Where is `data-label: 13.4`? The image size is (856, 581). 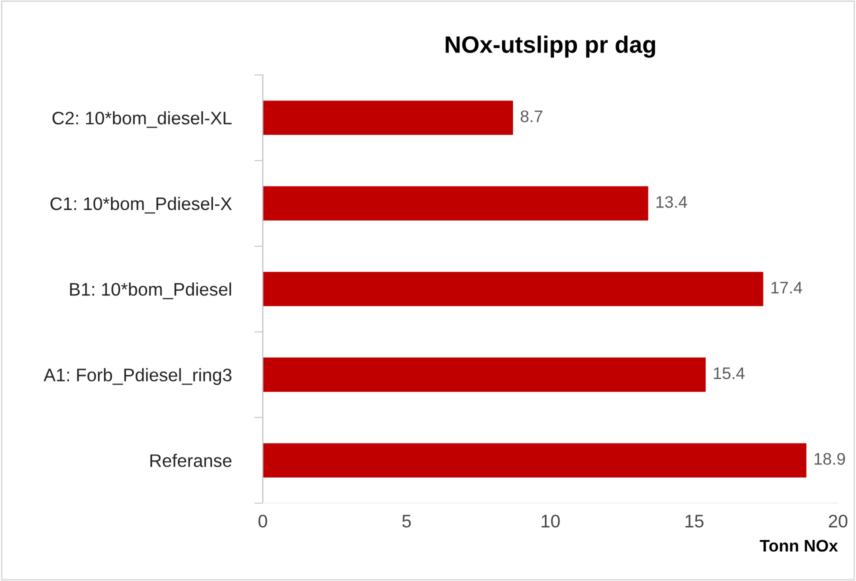
data-label: 13.4 is located at coordinates (672, 202).